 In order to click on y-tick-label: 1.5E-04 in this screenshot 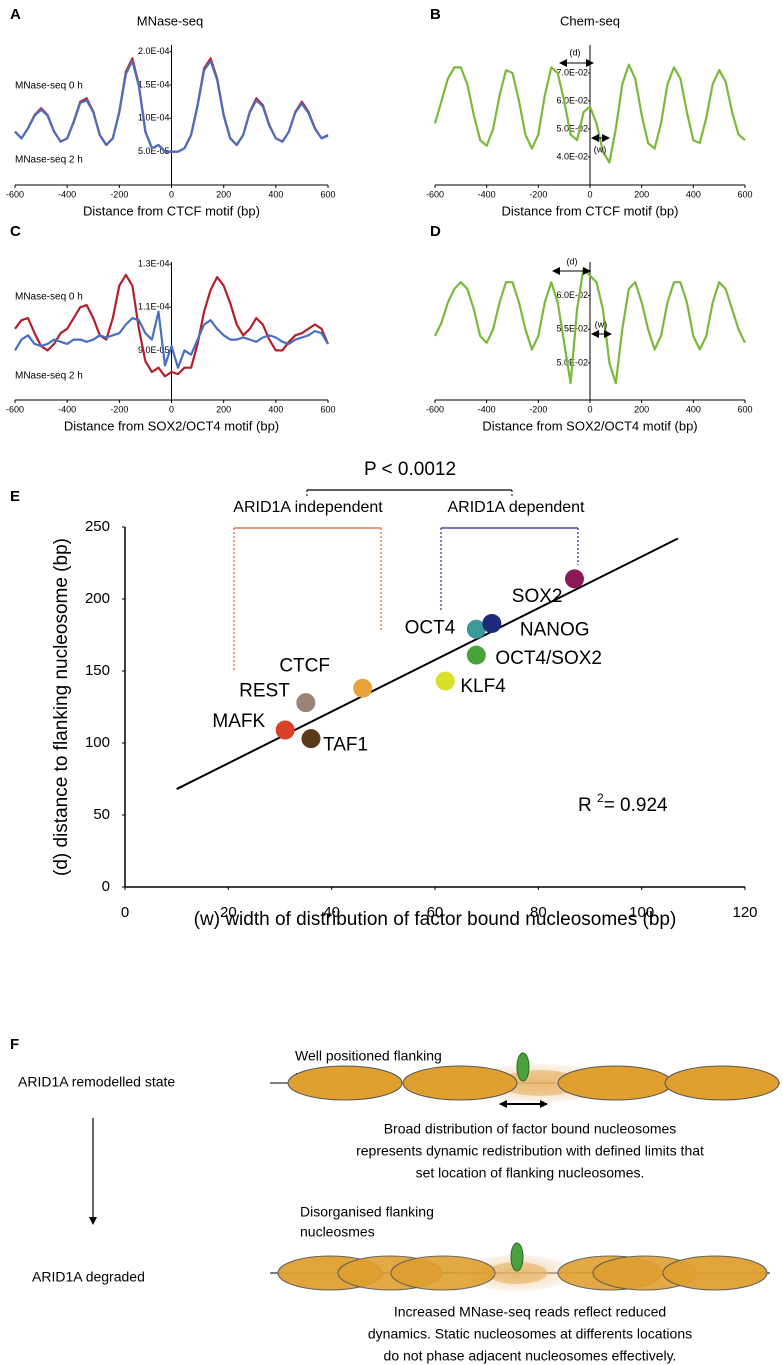, I will do `click(154, 84)`.